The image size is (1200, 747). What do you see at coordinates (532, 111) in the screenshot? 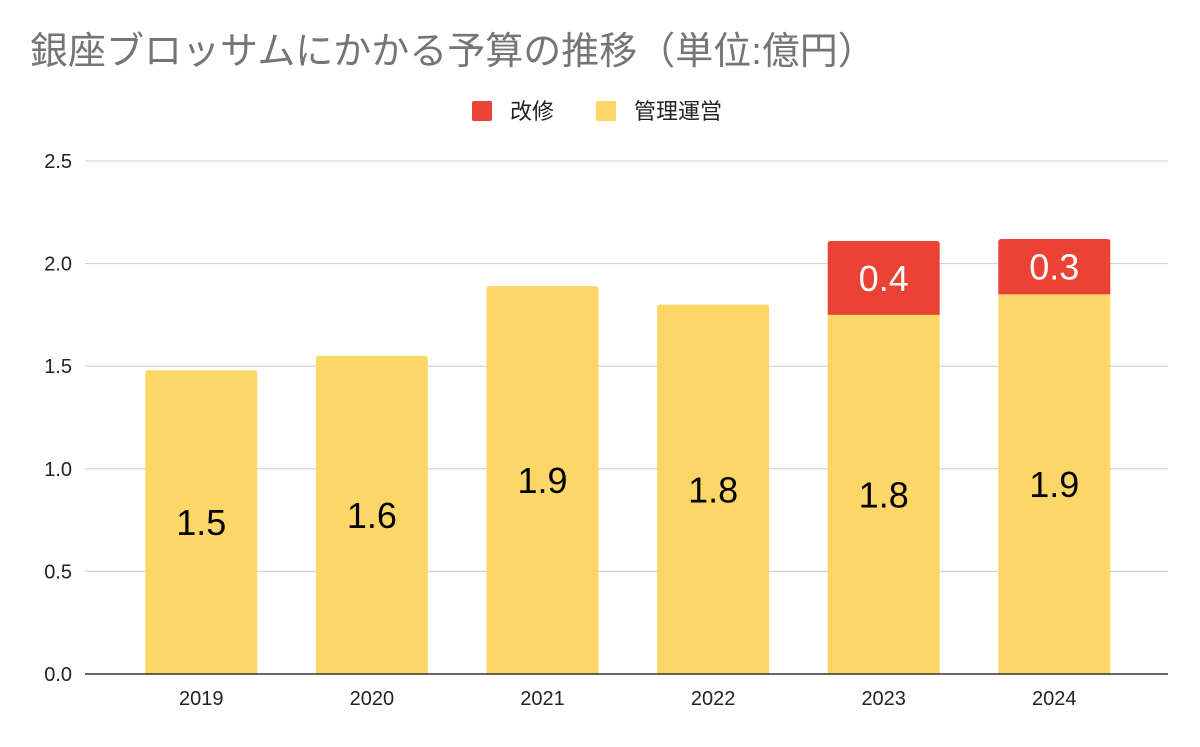
I see `legend-label: 改修` at bounding box center [532, 111].